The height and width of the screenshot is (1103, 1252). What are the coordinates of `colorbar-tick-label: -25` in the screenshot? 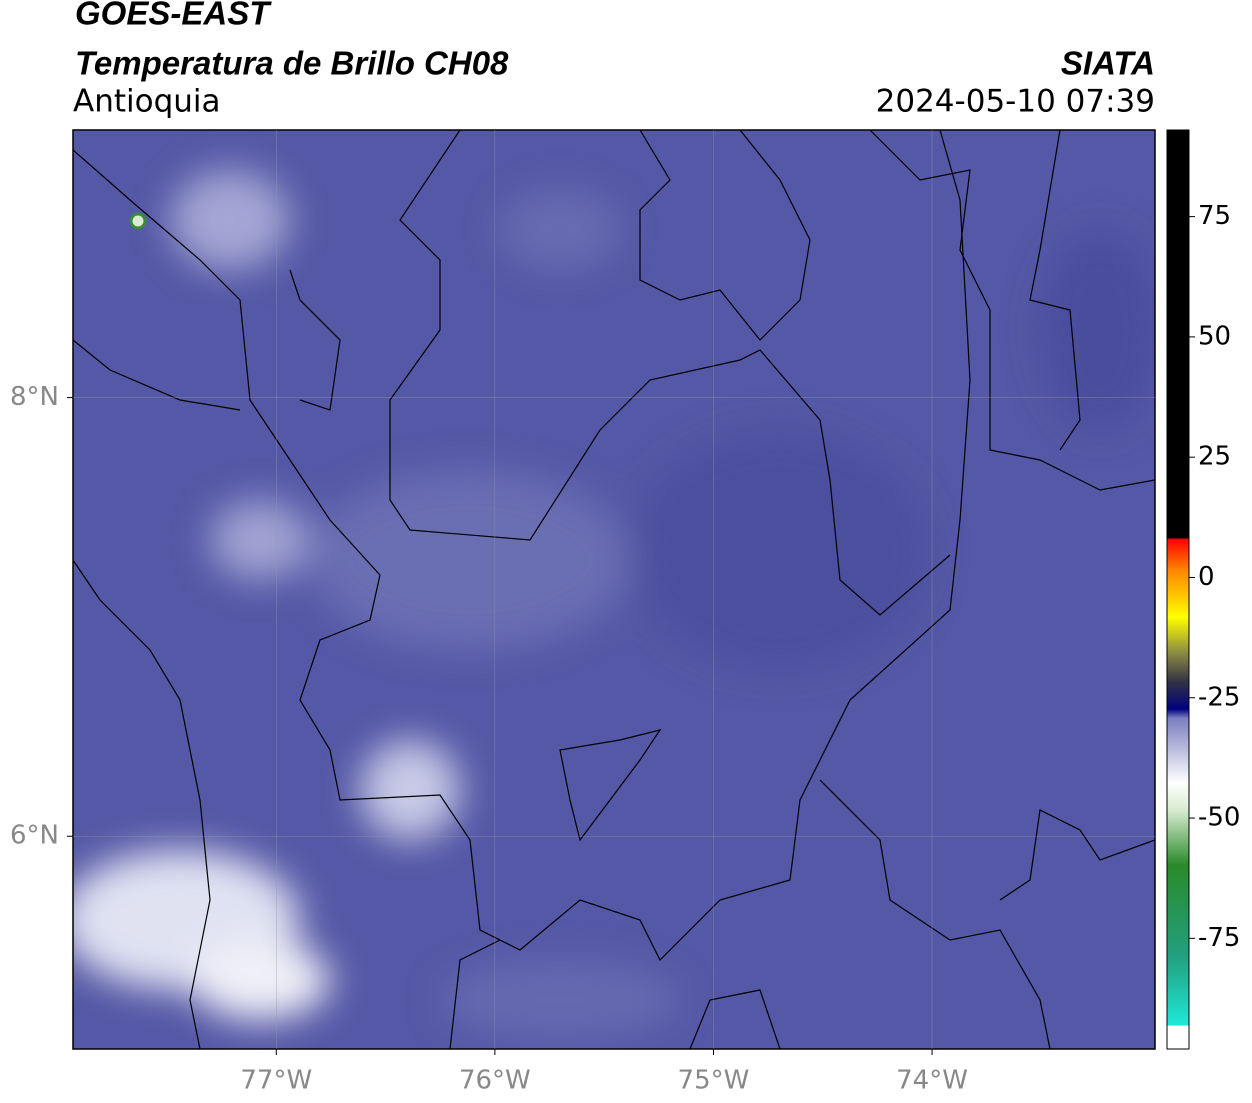 It's located at (1219, 697).